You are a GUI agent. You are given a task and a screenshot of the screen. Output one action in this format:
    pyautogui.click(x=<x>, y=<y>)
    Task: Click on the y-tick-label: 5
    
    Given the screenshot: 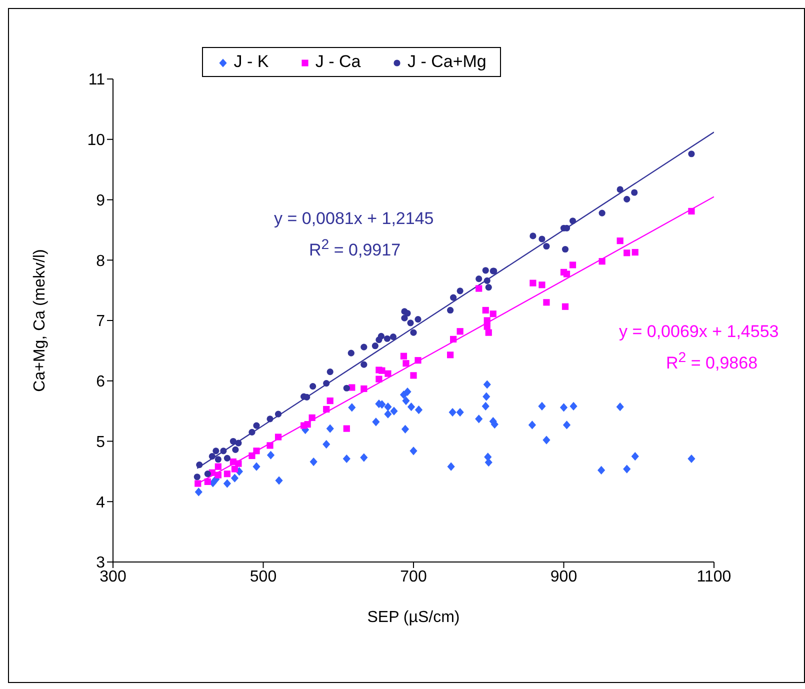 What is the action you would take?
    pyautogui.click(x=101, y=442)
    